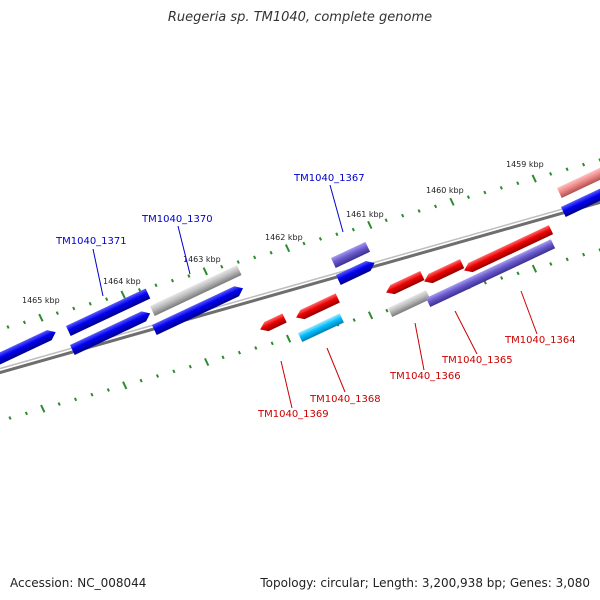  I want to click on scale-label: 1461 kbp, so click(365, 214).